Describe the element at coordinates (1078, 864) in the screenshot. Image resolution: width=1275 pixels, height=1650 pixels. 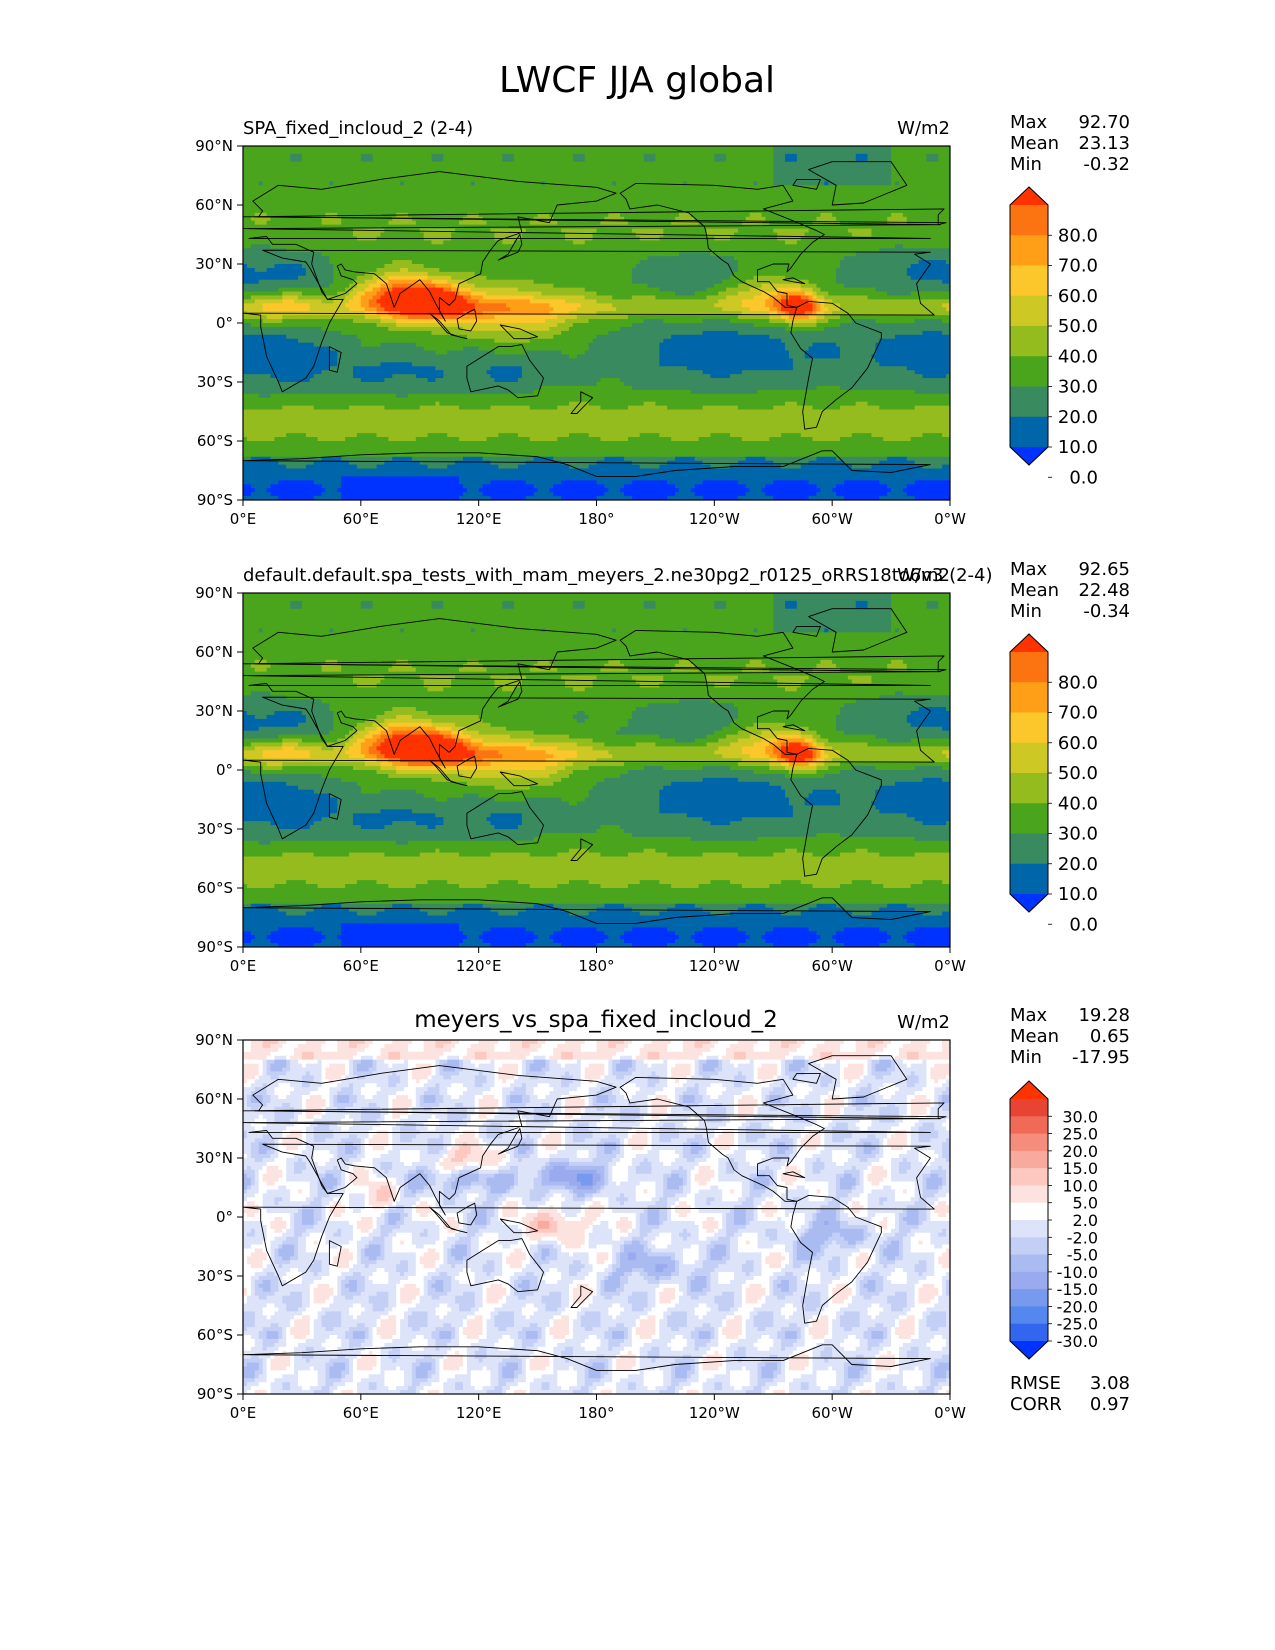
I see `colorbar-tick-label: 20.0` at that location.